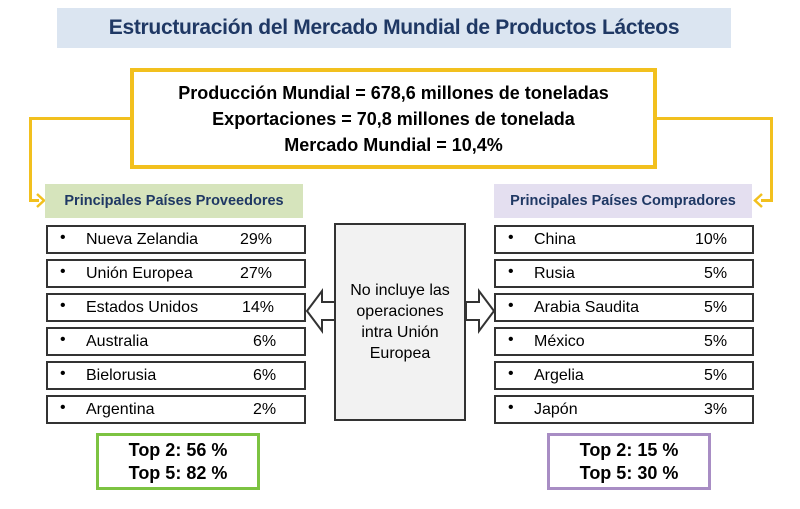 The width and height of the screenshot is (800, 509). I want to click on supplier-share: 2%, so click(265, 409).